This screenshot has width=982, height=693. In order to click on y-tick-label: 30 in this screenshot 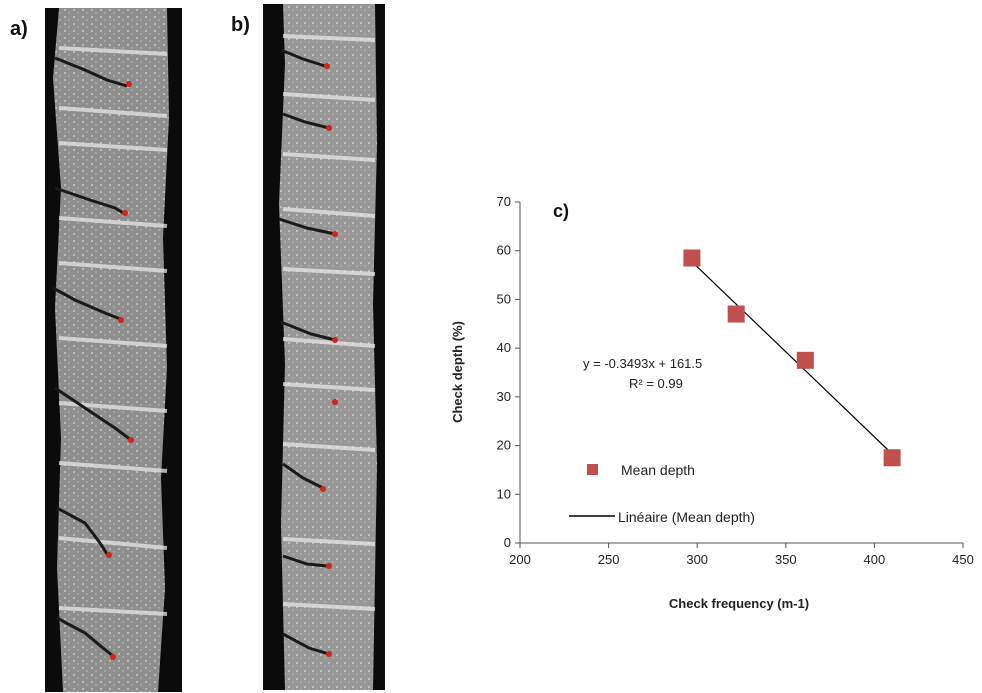, I will do `click(504, 396)`.